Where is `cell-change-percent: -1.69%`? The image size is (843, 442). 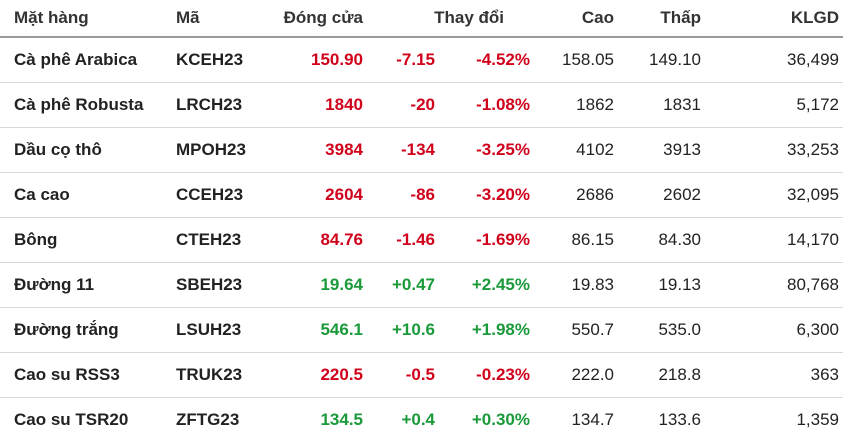 cell-change-percent: -1.69% is located at coordinates (491, 240).